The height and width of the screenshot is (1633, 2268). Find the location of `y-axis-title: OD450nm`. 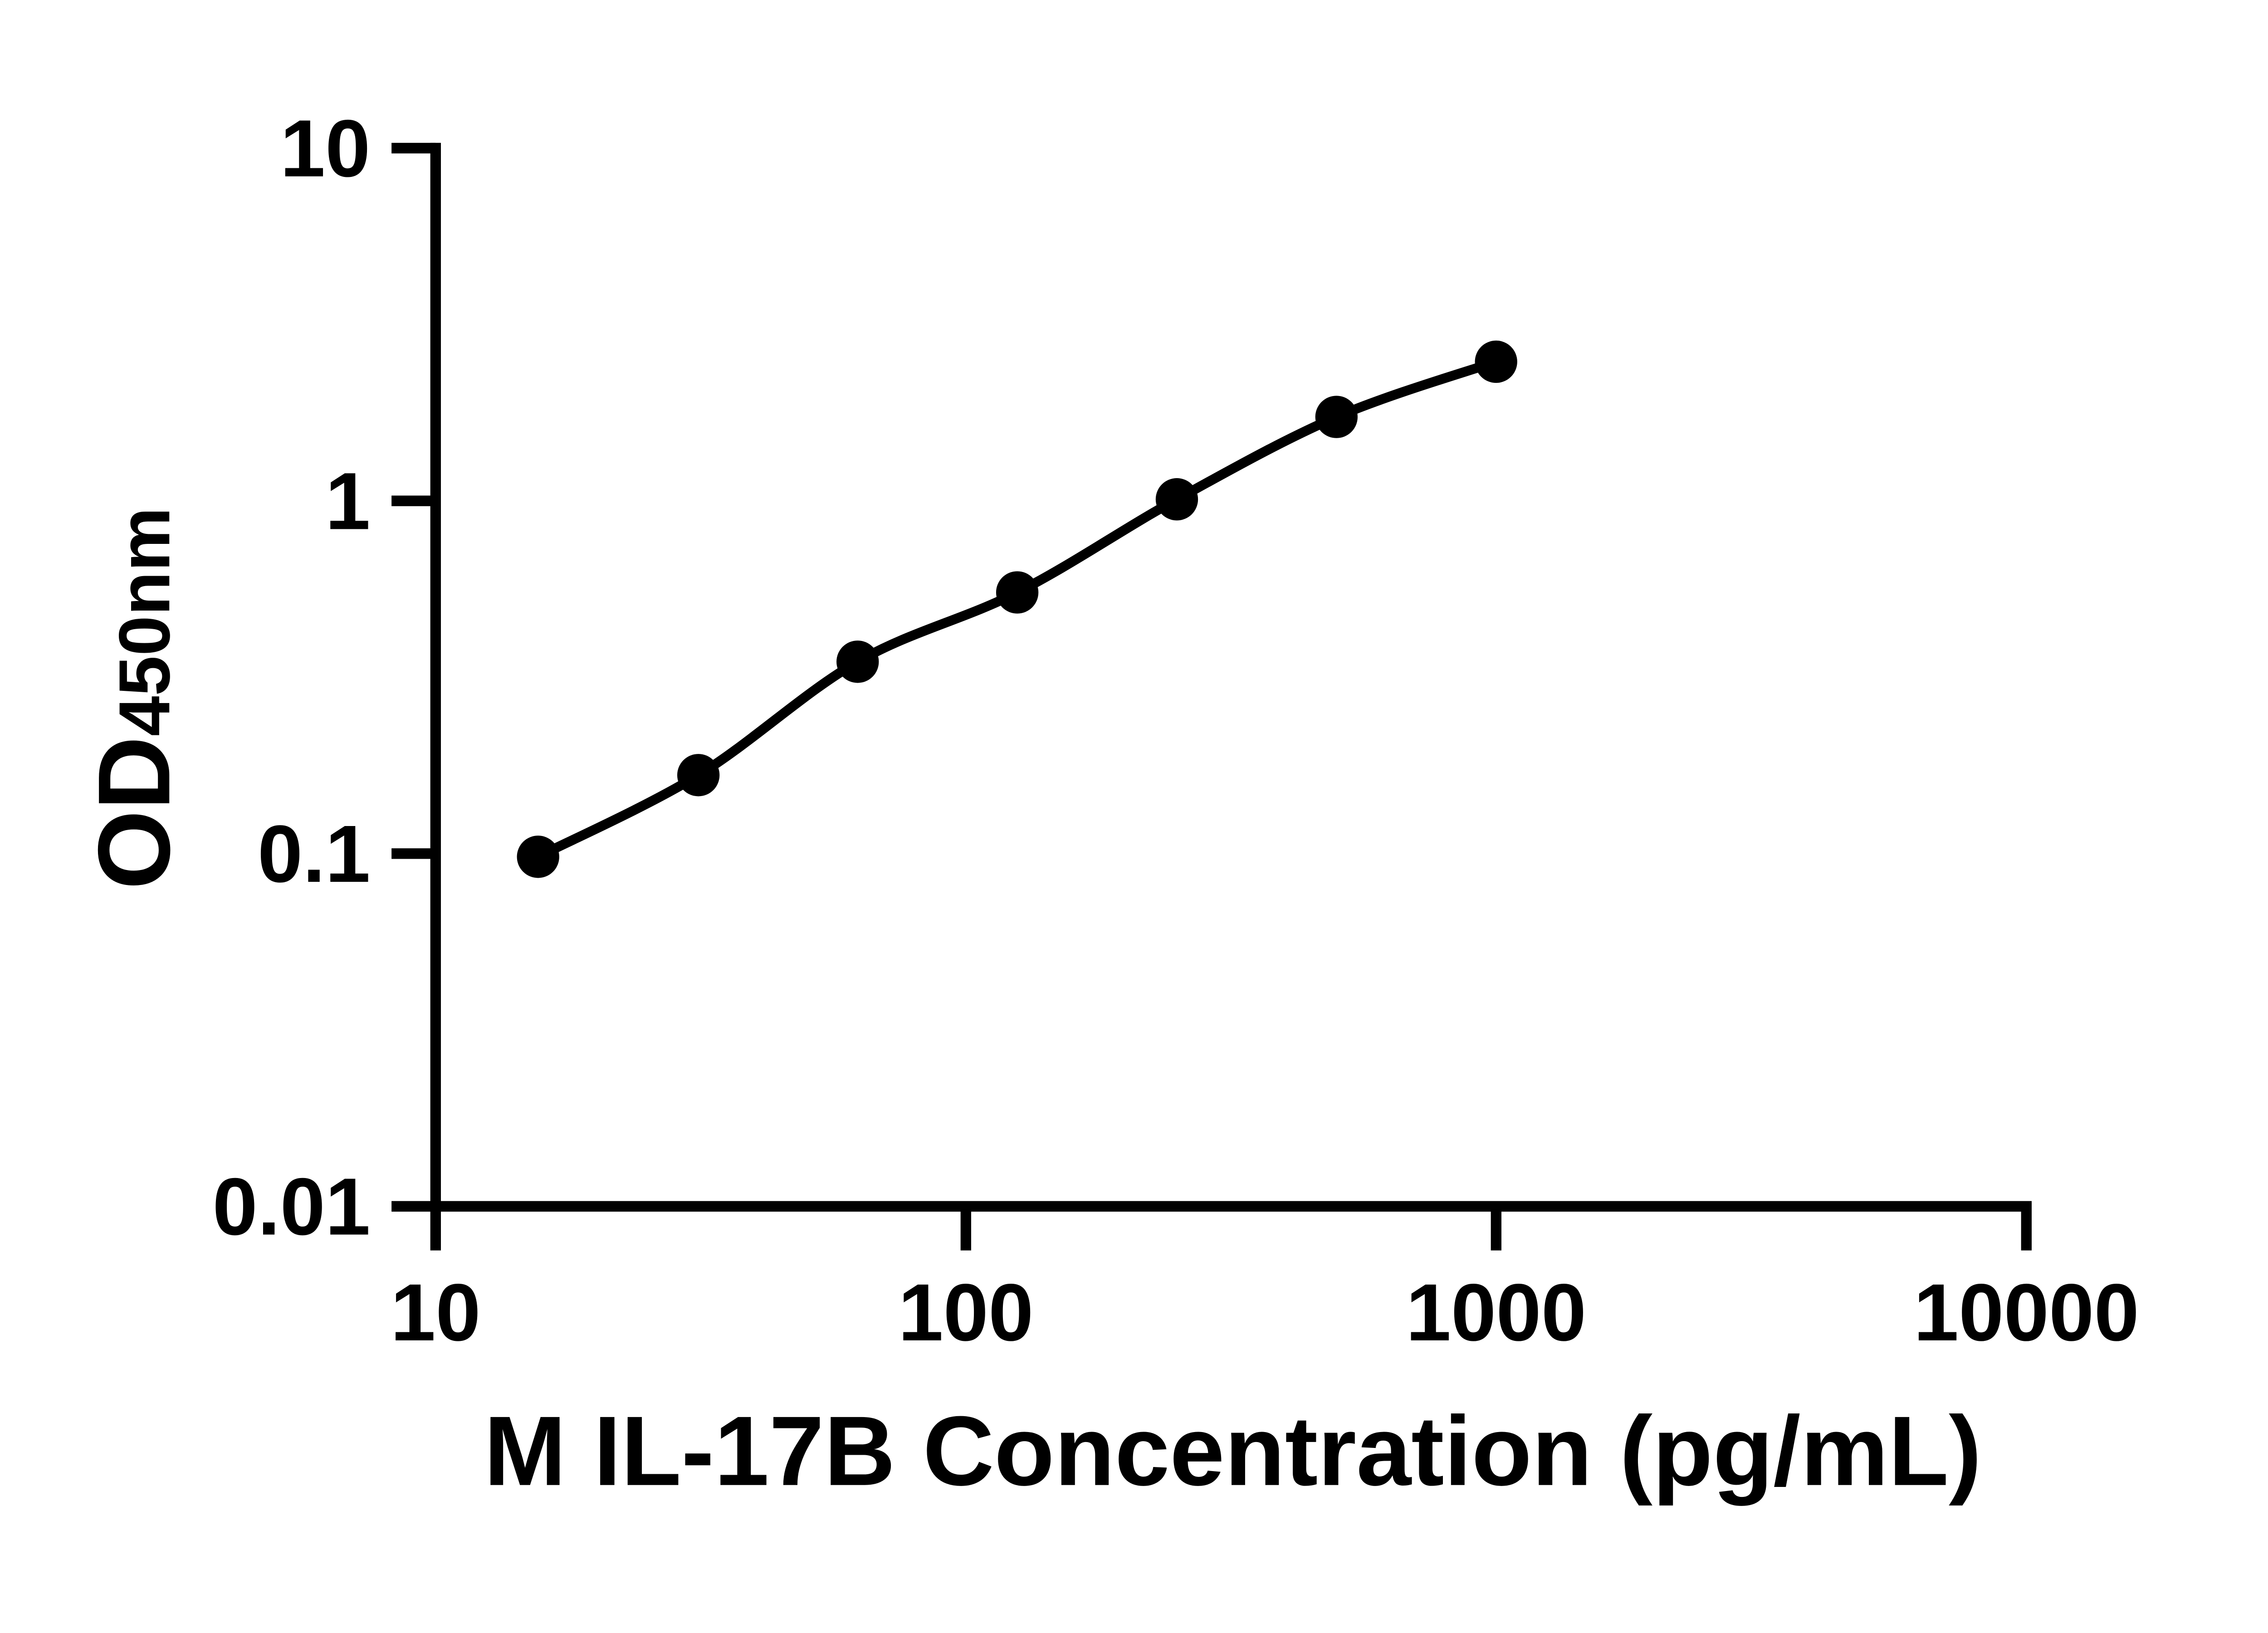

y-axis-title: OD450nm is located at coordinates (134, 698).